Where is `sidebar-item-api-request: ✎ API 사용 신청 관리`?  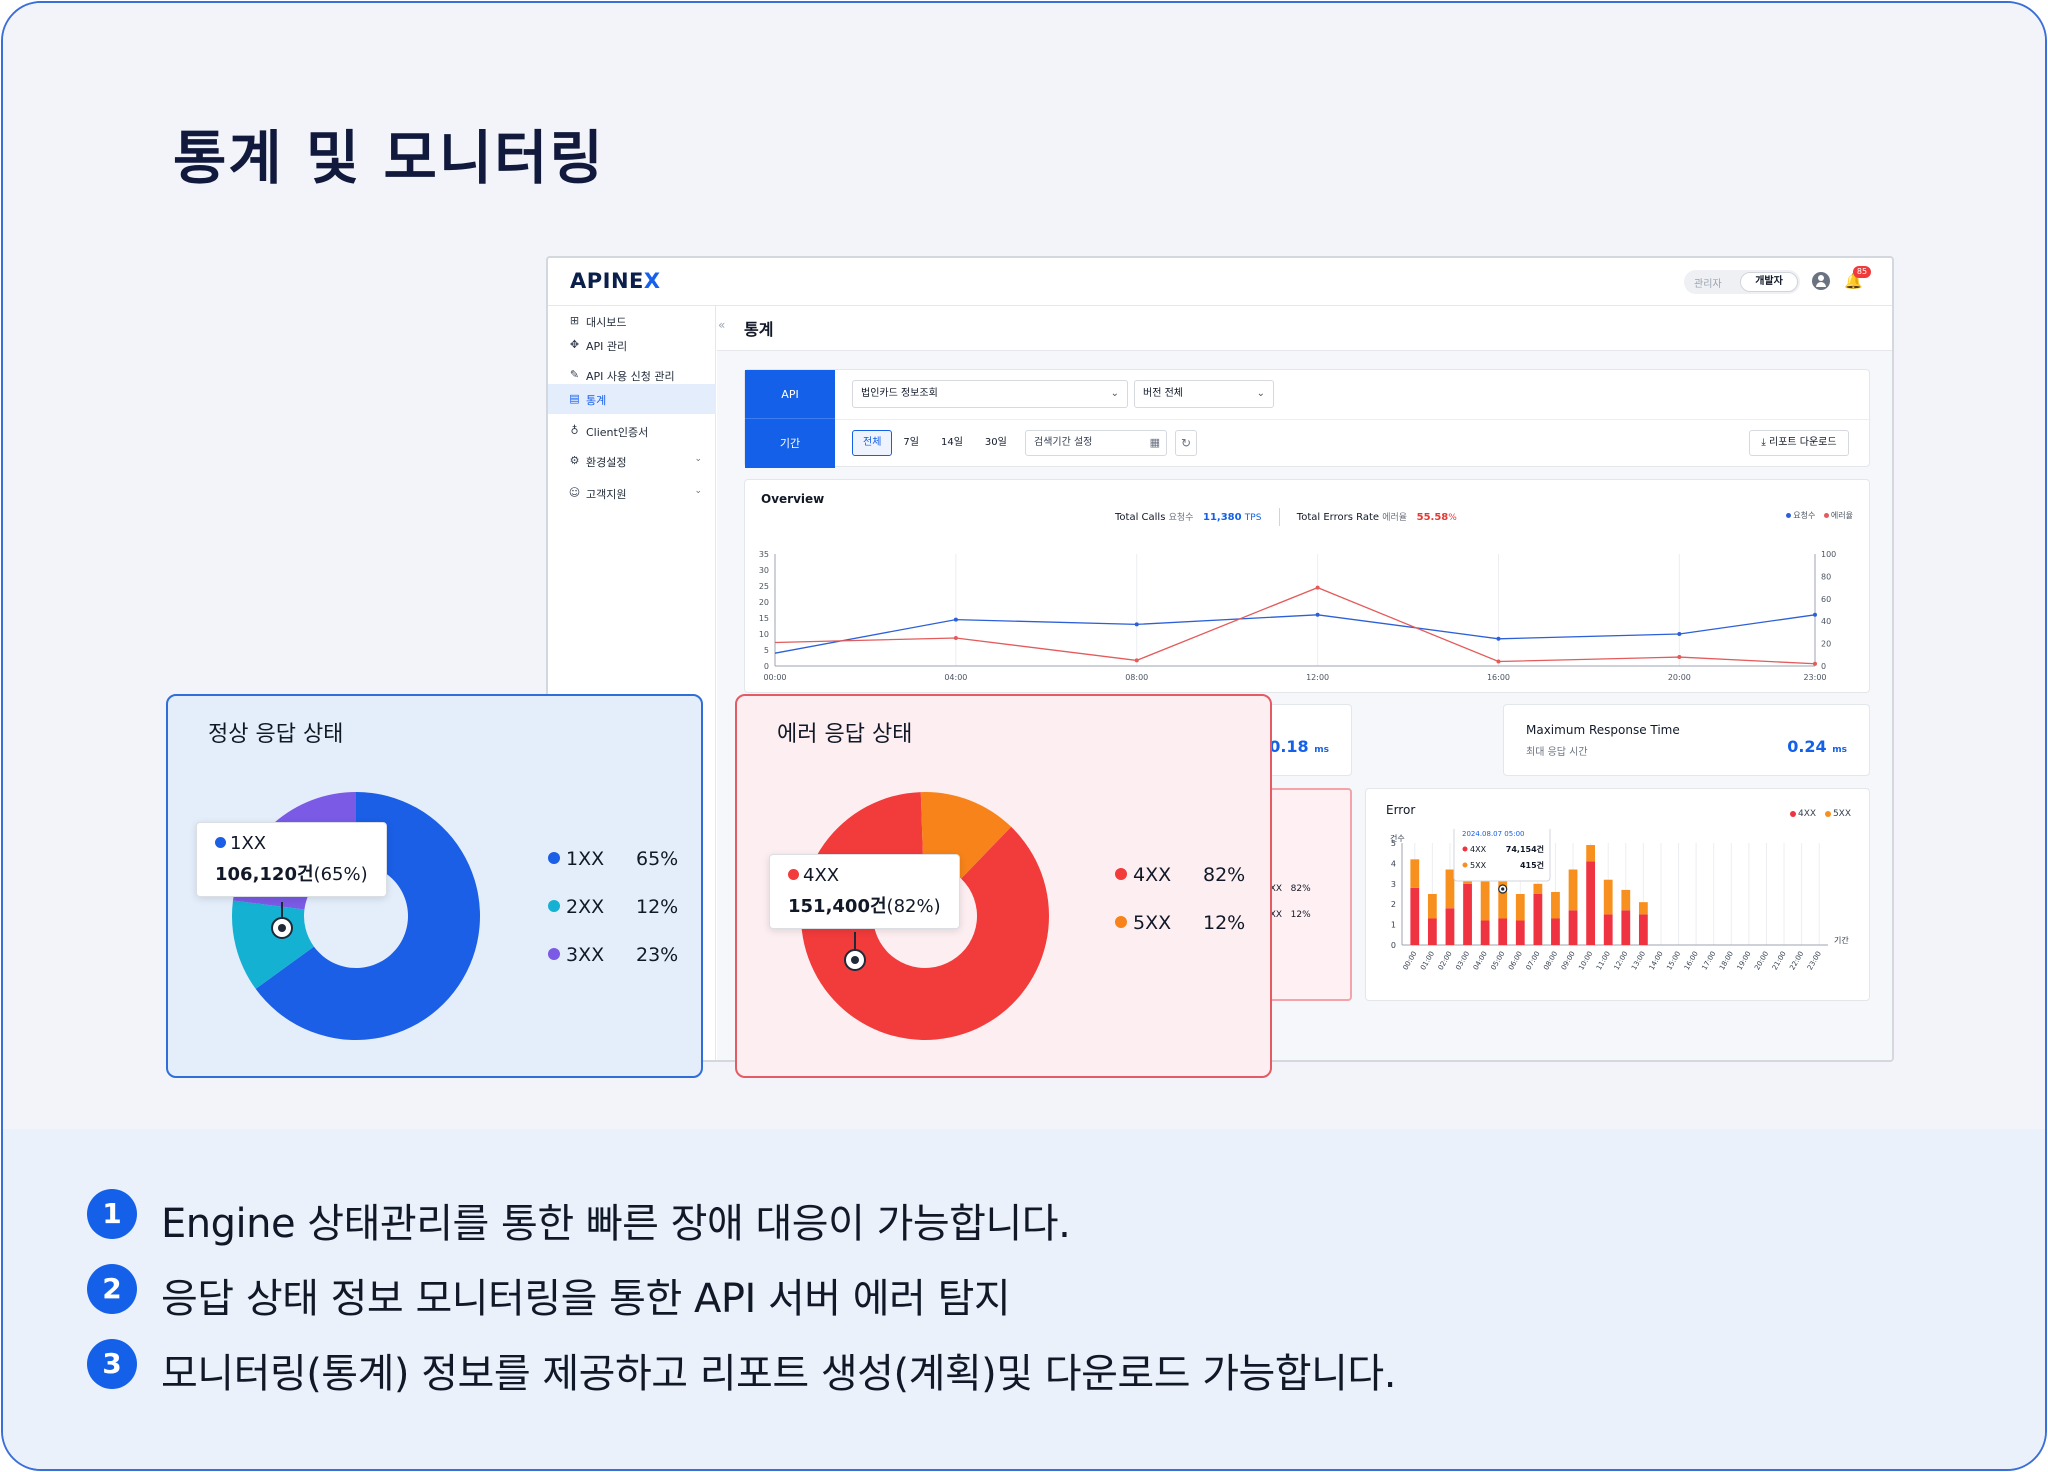 sidebar-item-api-request: ✎ API 사용 신청 관리 is located at coordinates (632, 375).